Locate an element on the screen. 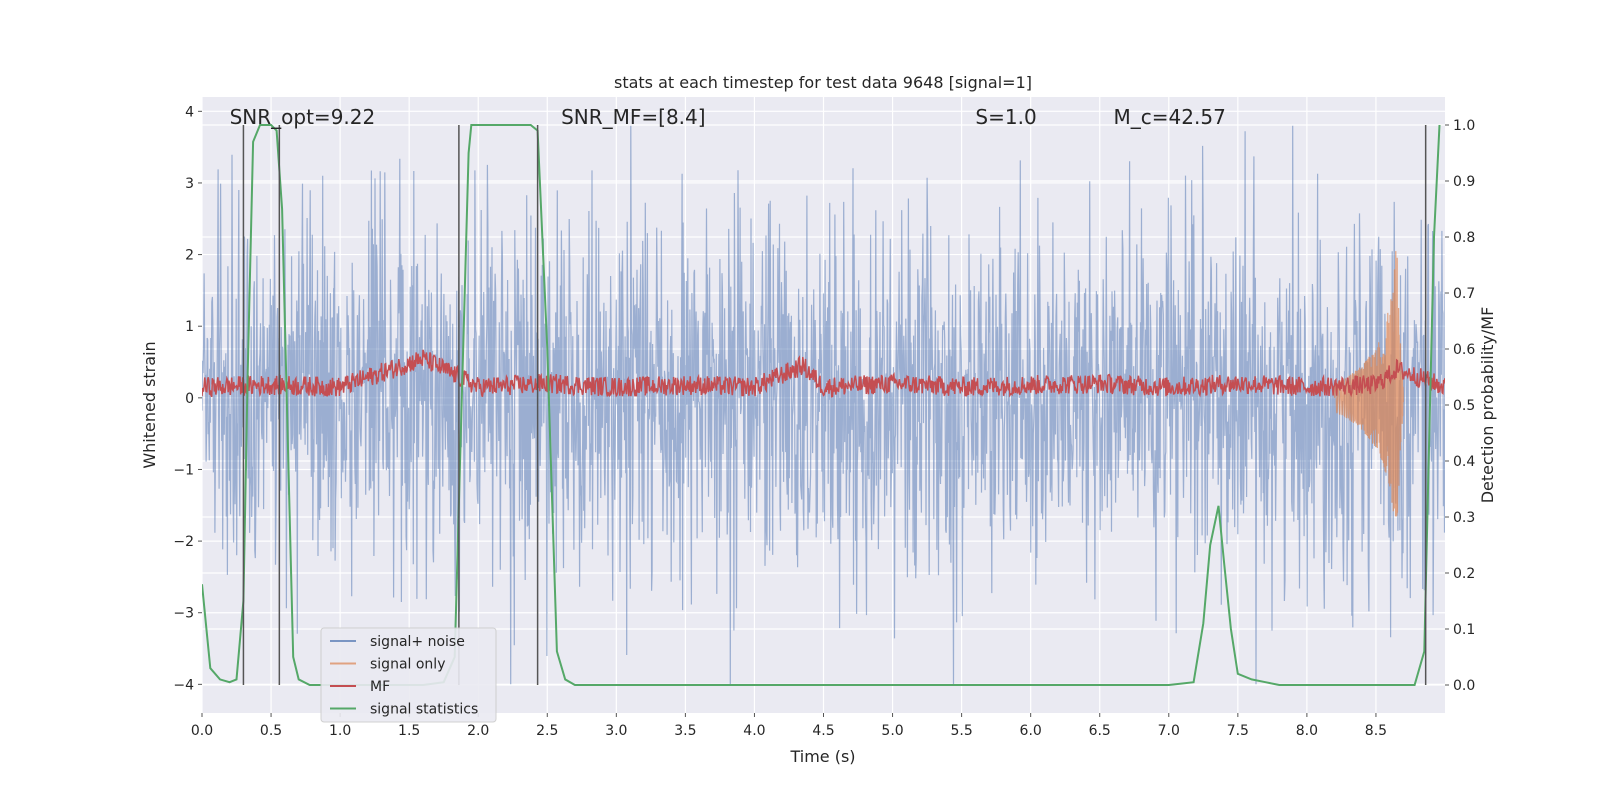 The width and height of the screenshot is (1600, 800). legend-label: signal only is located at coordinates (407, 665).